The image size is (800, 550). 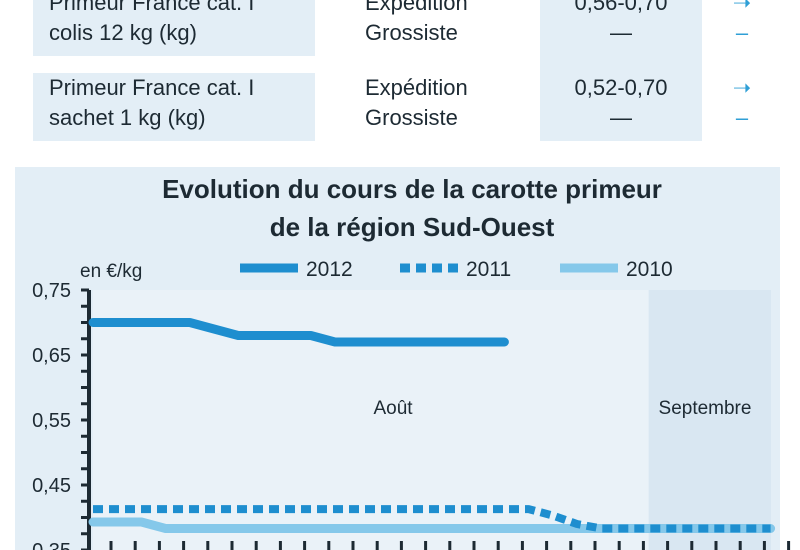 I want to click on chart-title-line1: Evolution du cours de la carotte primeur, so click(x=412, y=189).